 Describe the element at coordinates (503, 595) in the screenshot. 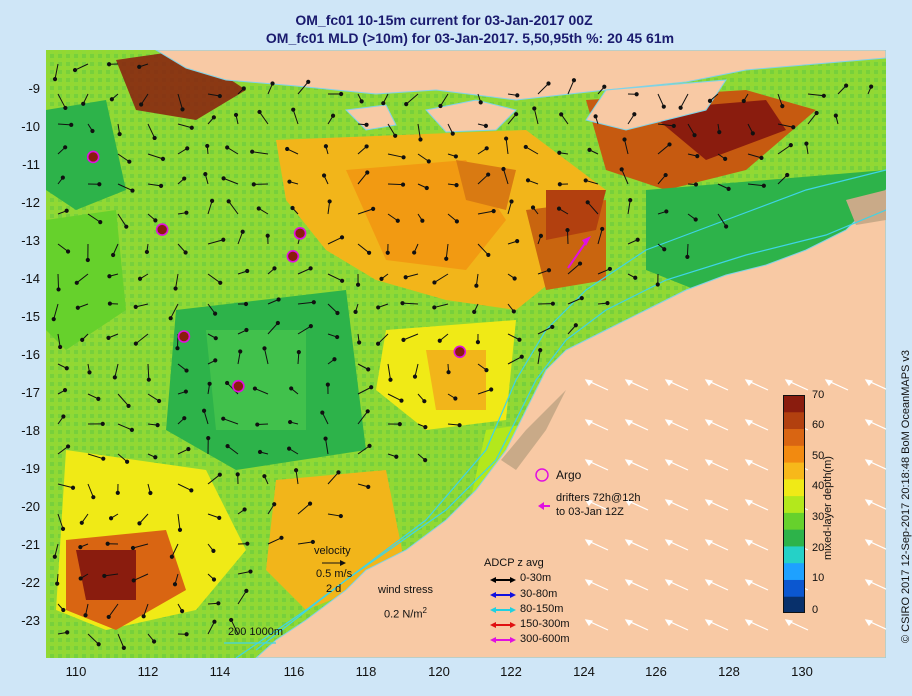

I see `adcp-arrow` at that location.